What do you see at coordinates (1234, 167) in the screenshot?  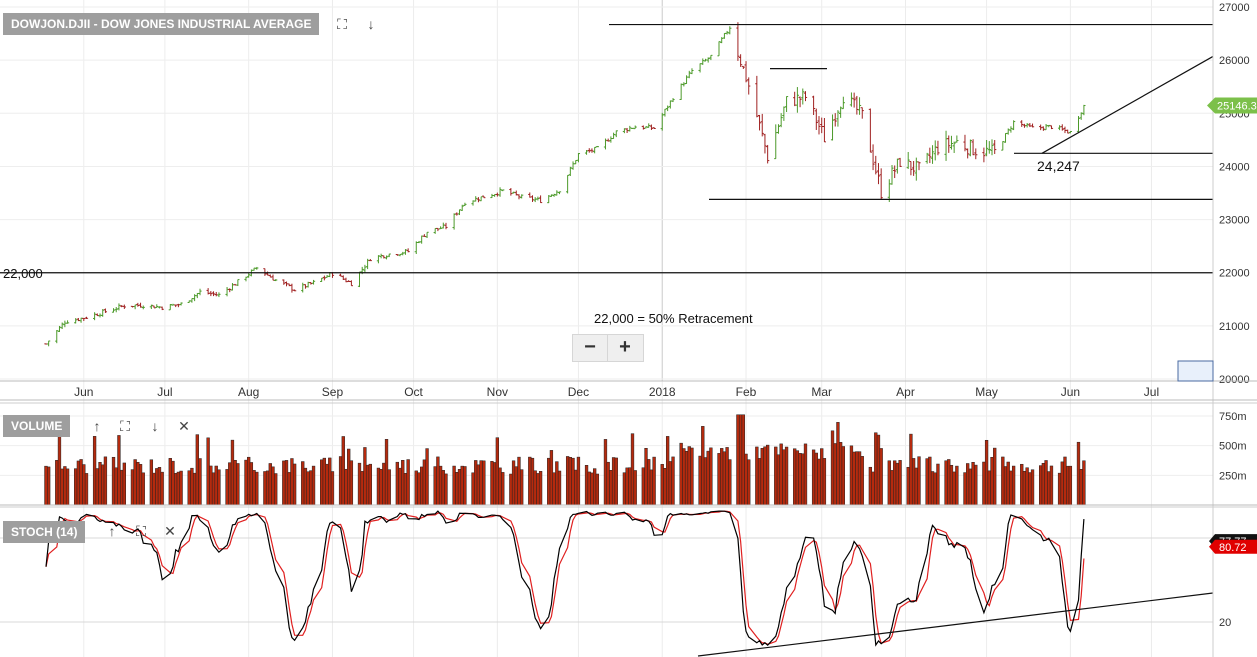 I see `y-tick-label: 24000` at bounding box center [1234, 167].